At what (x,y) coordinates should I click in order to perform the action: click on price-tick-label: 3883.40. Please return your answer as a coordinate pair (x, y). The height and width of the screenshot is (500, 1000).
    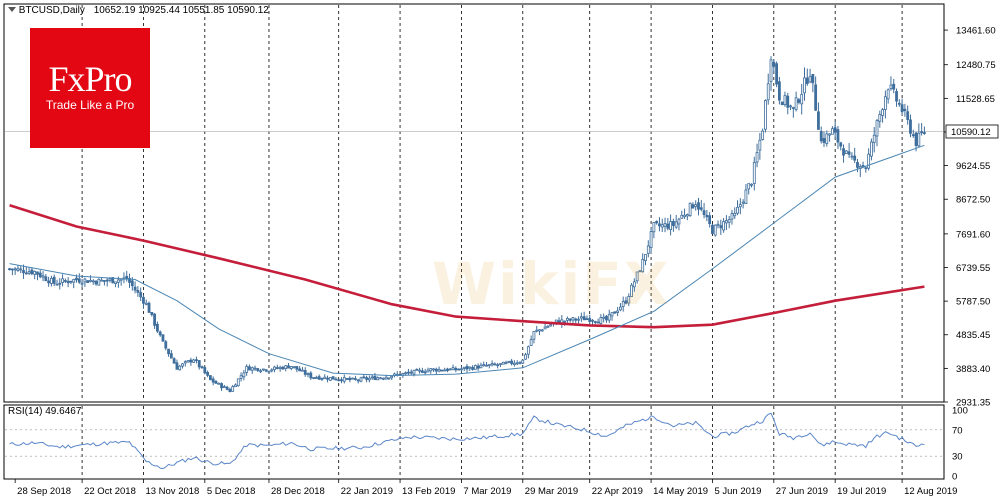
    Looking at the image, I should click on (973, 369).